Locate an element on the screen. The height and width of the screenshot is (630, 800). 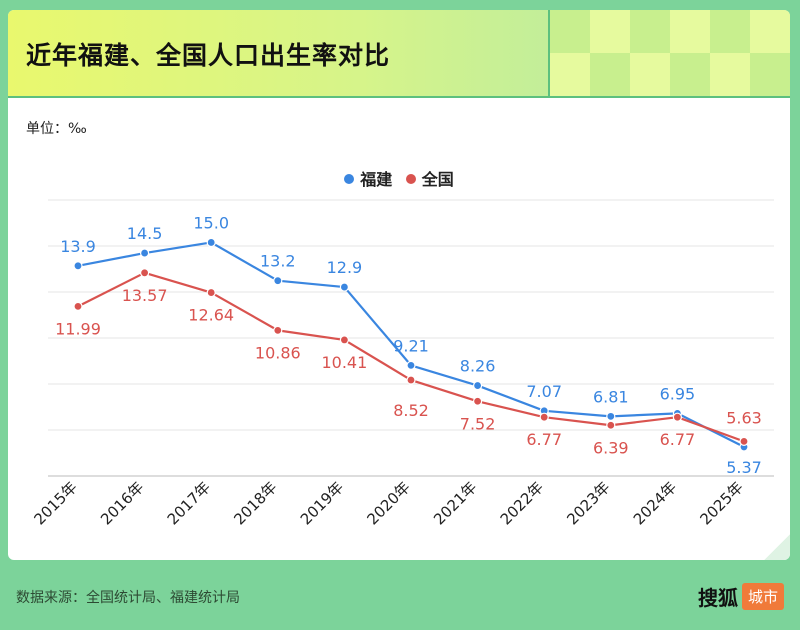
brand-tag: 城市 is located at coordinates (762, 596).